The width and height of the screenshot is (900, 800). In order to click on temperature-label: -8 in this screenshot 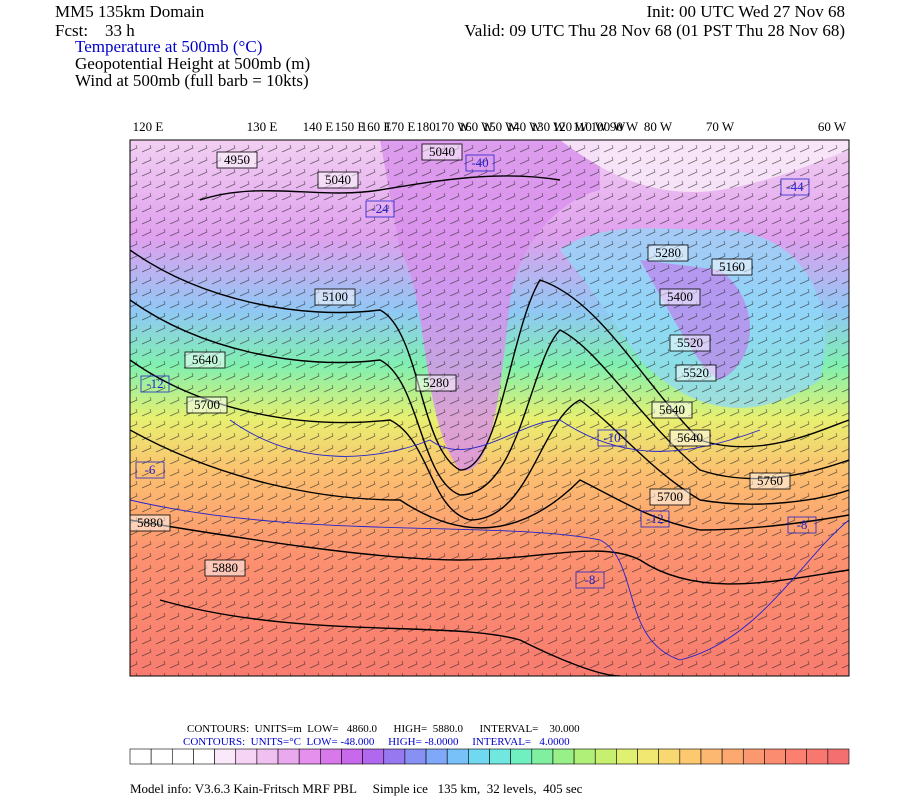, I will do `click(802, 524)`.